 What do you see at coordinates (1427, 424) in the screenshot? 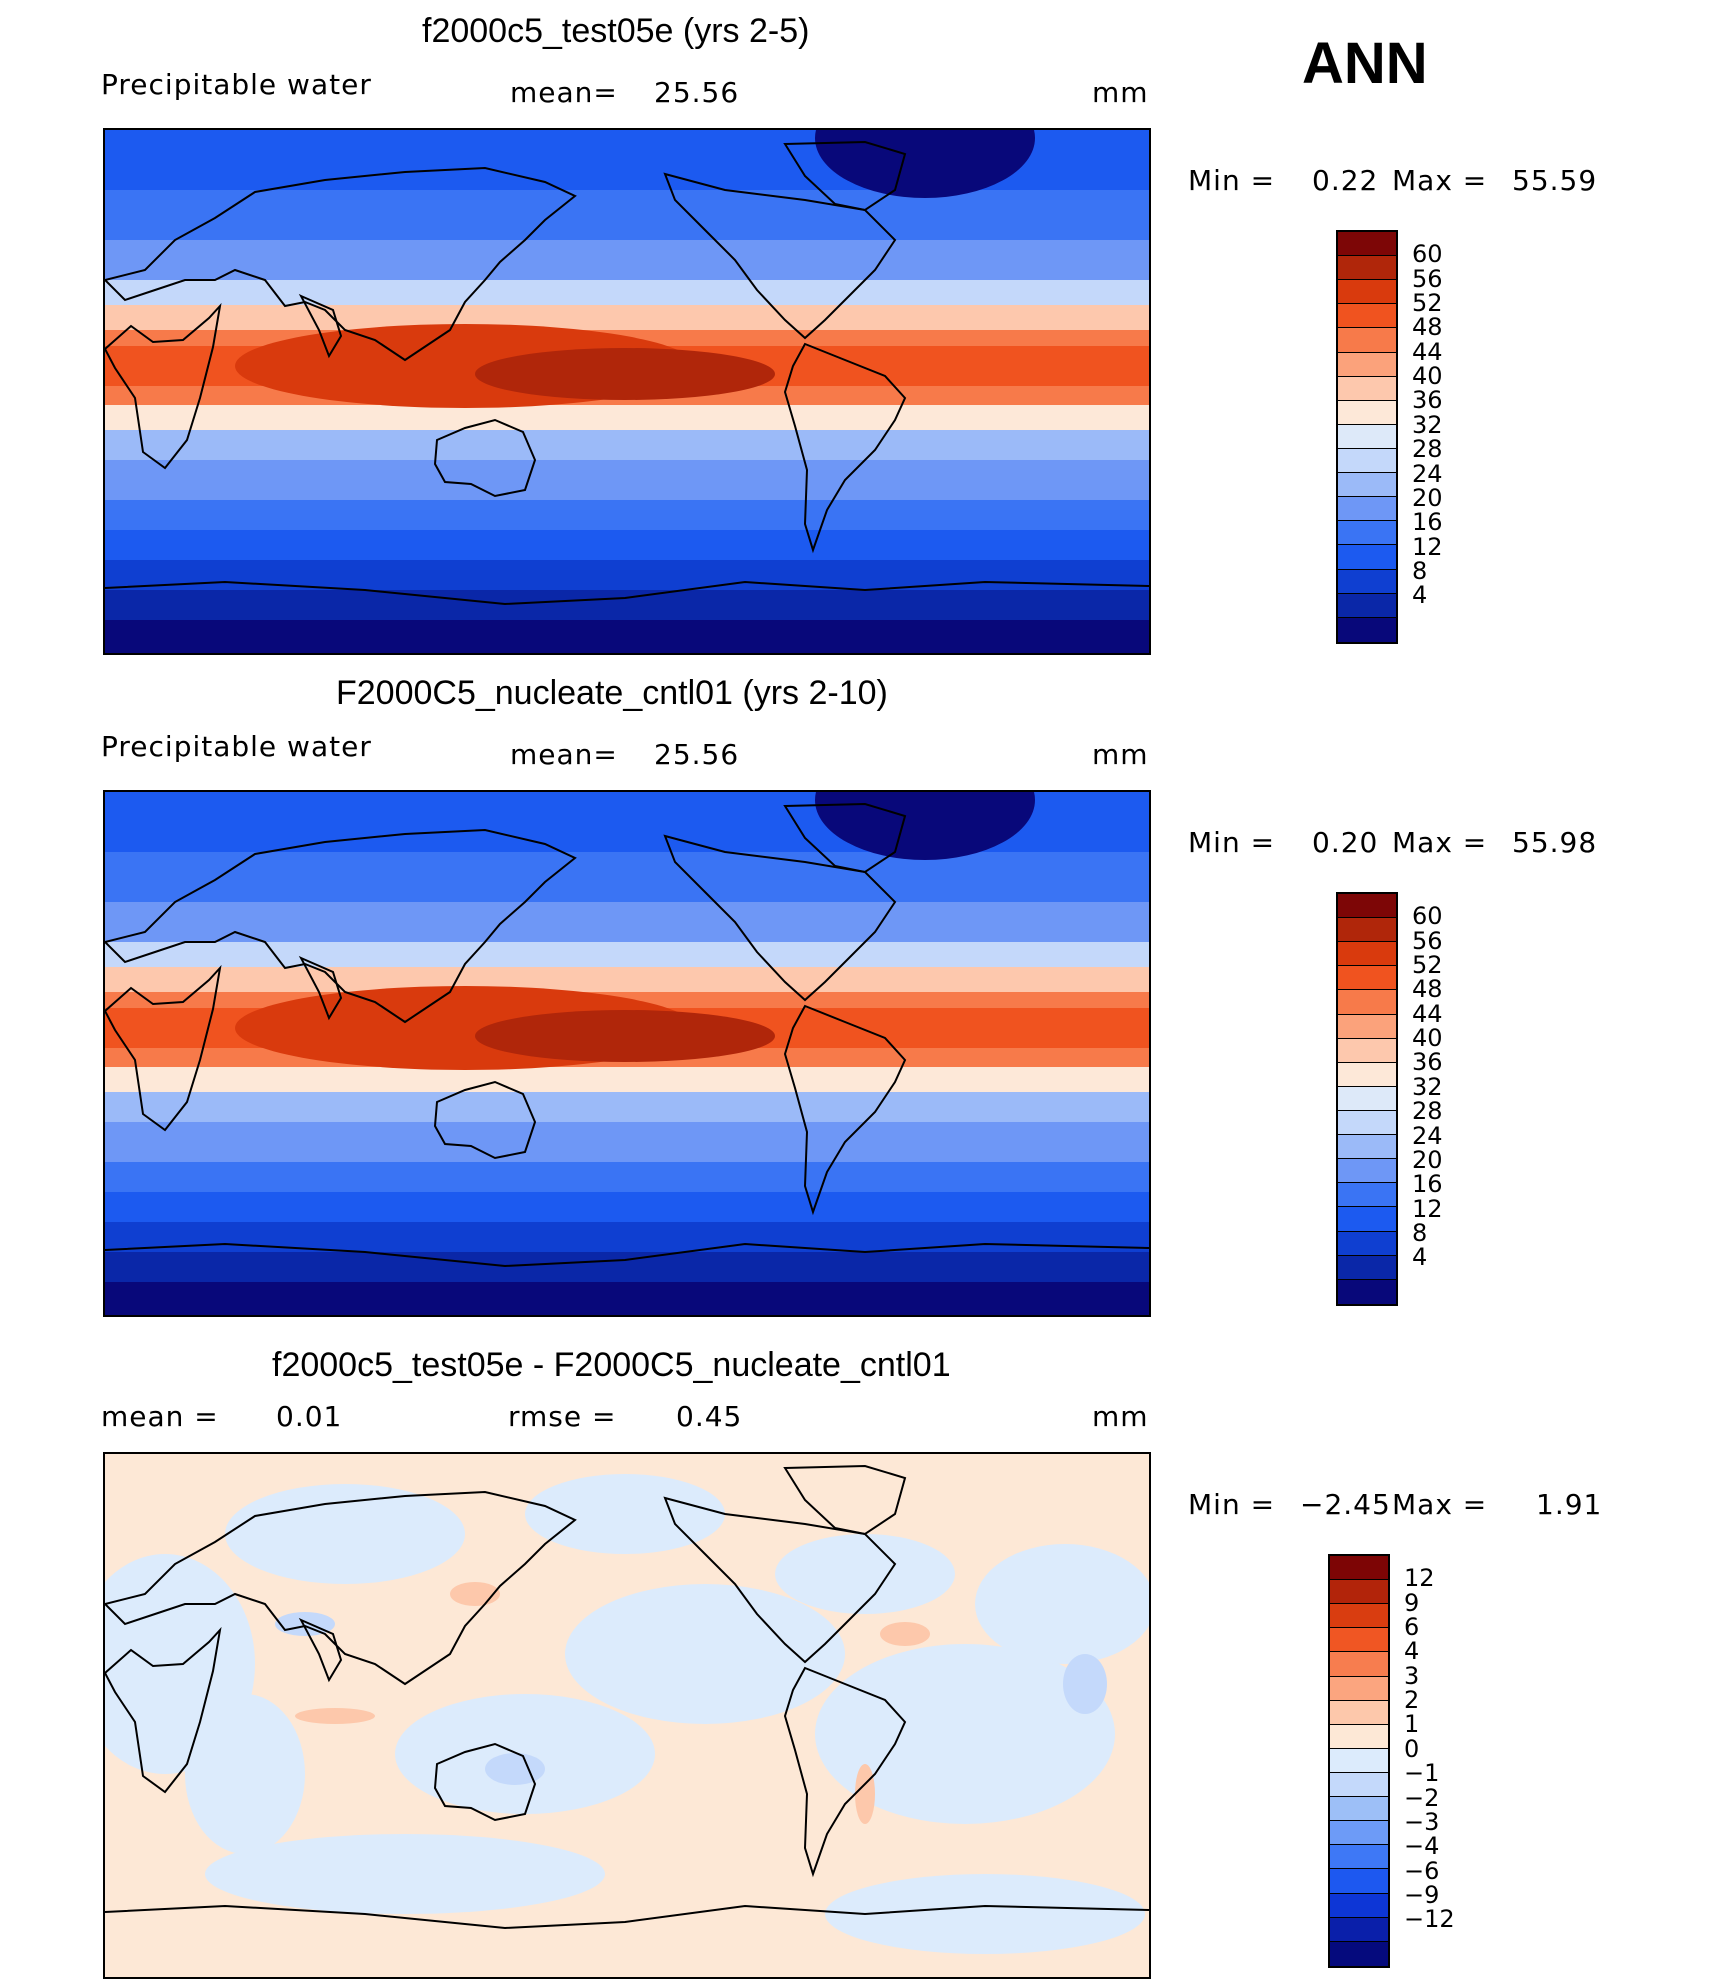
I see `colorbar-tick-label: 32` at bounding box center [1427, 424].